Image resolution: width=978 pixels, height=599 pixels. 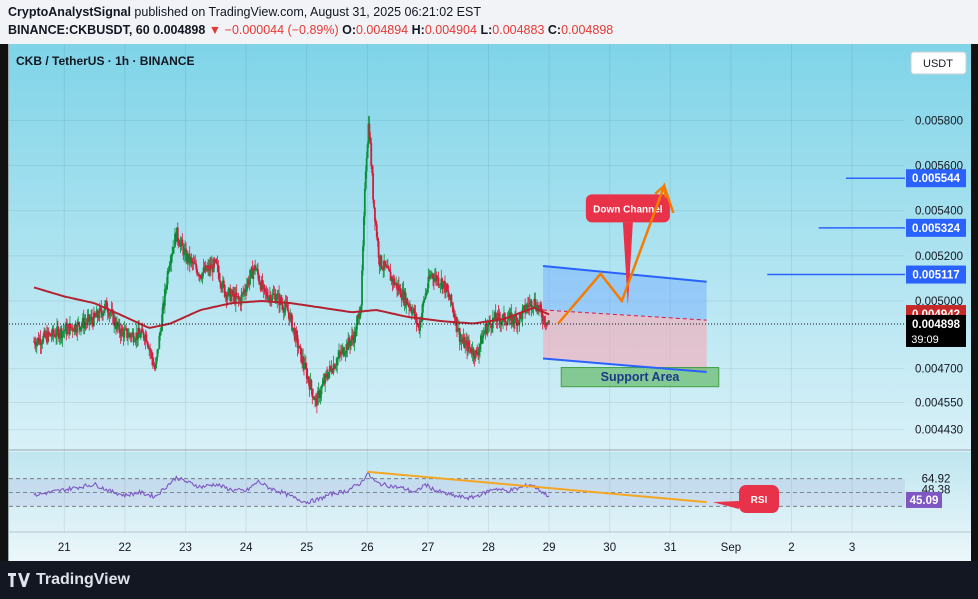 What do you see at coordinates (936, 330) in the screenshot?
I see `current-price-tag` at bounding box center [936, 330].